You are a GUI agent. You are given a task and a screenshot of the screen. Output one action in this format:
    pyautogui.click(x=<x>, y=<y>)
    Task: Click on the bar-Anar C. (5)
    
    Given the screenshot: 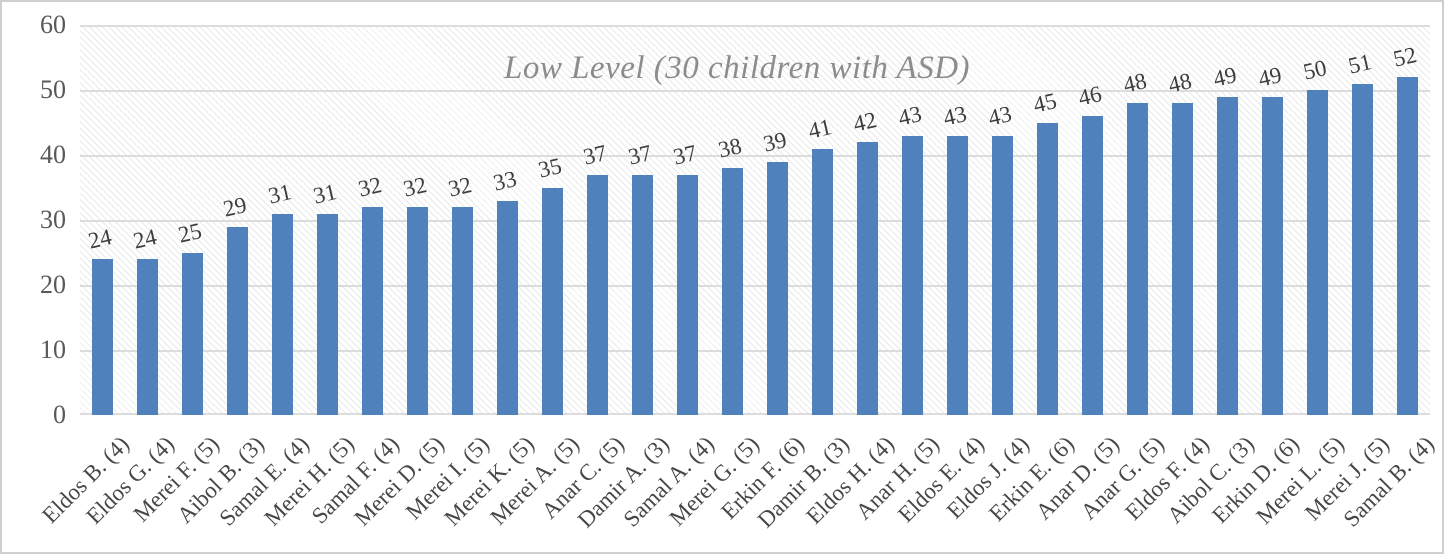 What is the action you would take?
    pyautogui.click(x=597, y=294)
    